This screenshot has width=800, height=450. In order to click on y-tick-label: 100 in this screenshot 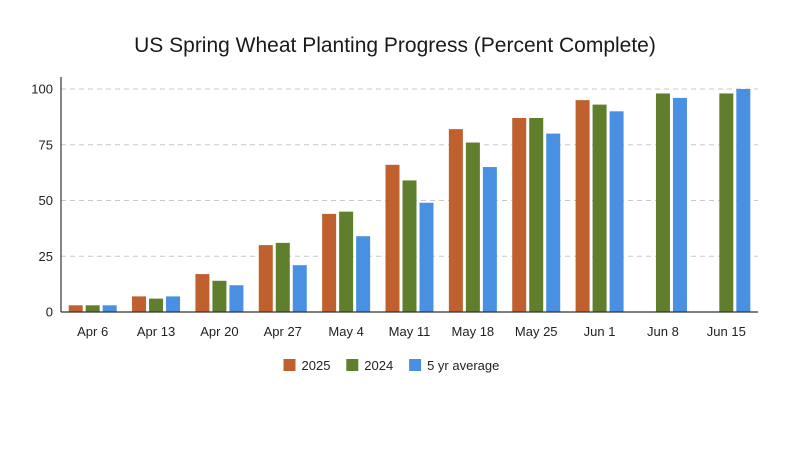, I will do `click(42, 89)`.